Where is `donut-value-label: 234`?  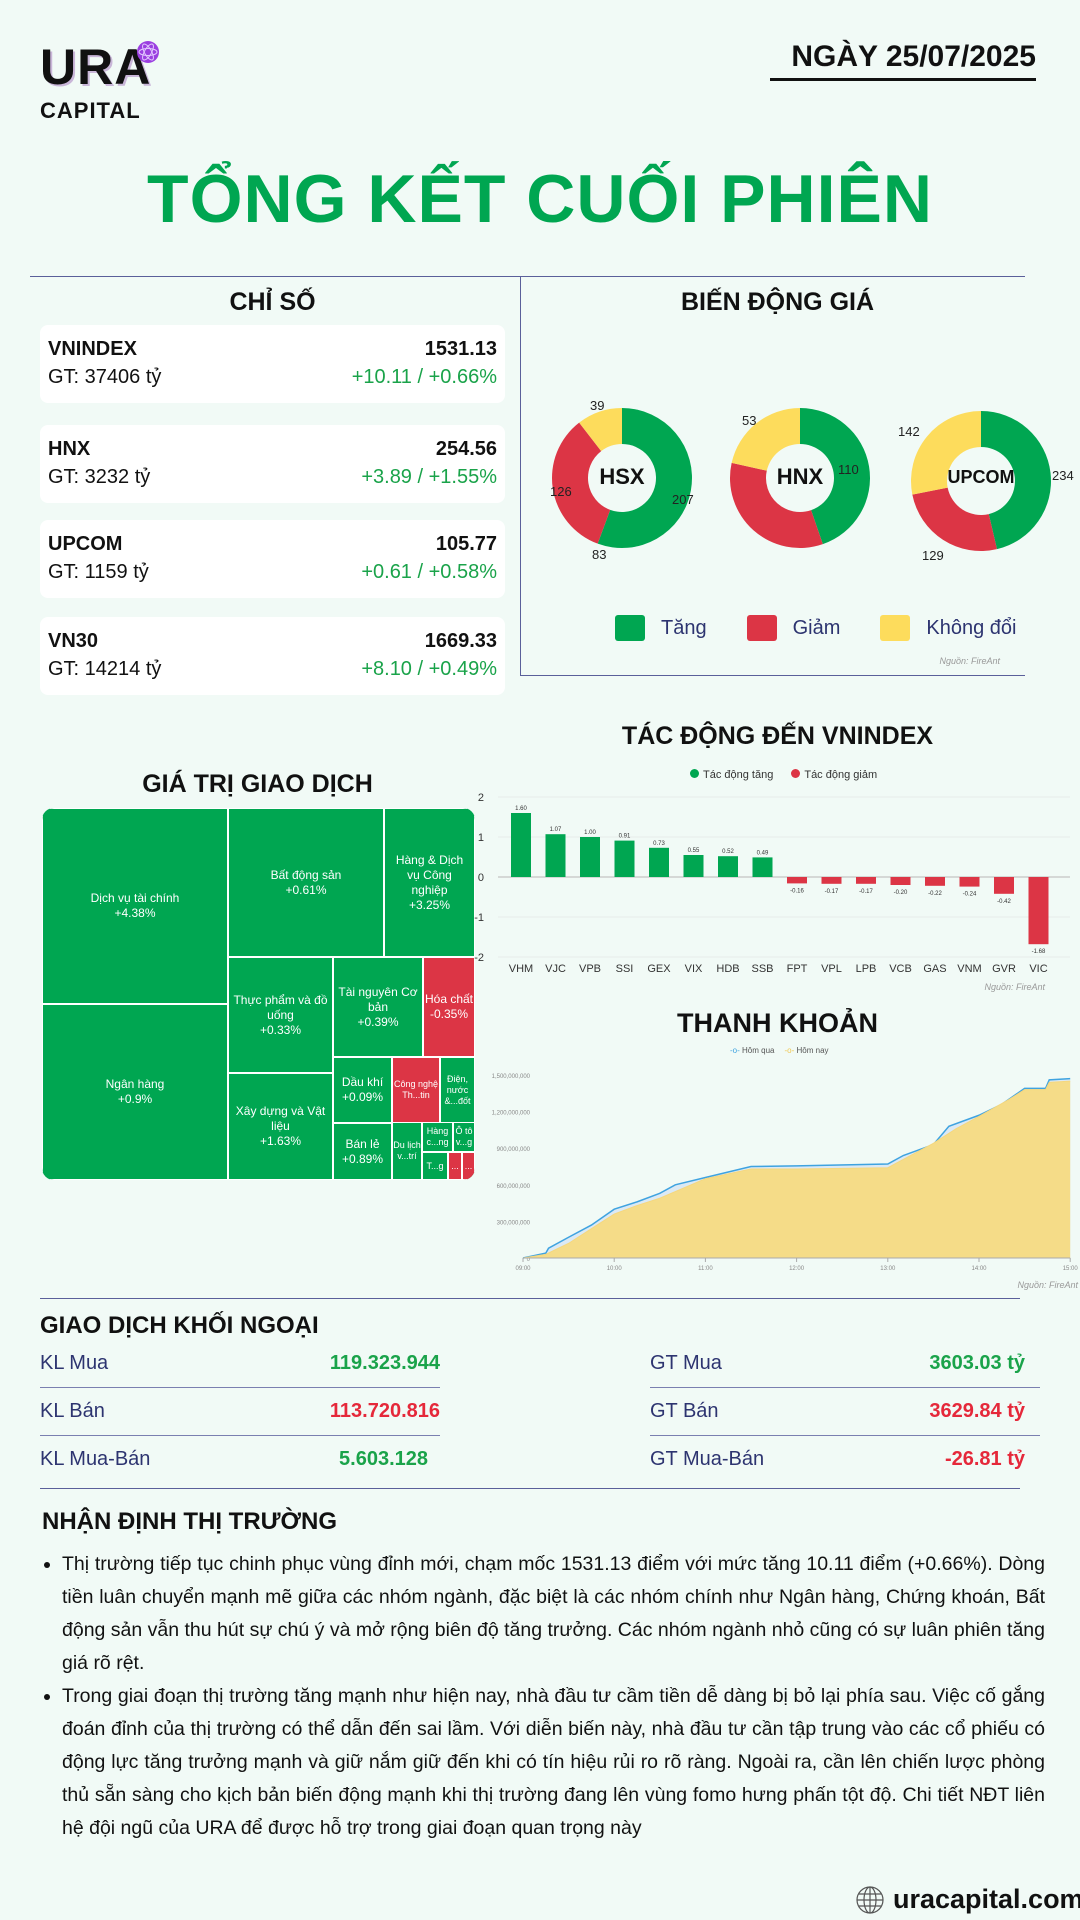
donut-value-label: 234 is located at coordinates (1063, 475).